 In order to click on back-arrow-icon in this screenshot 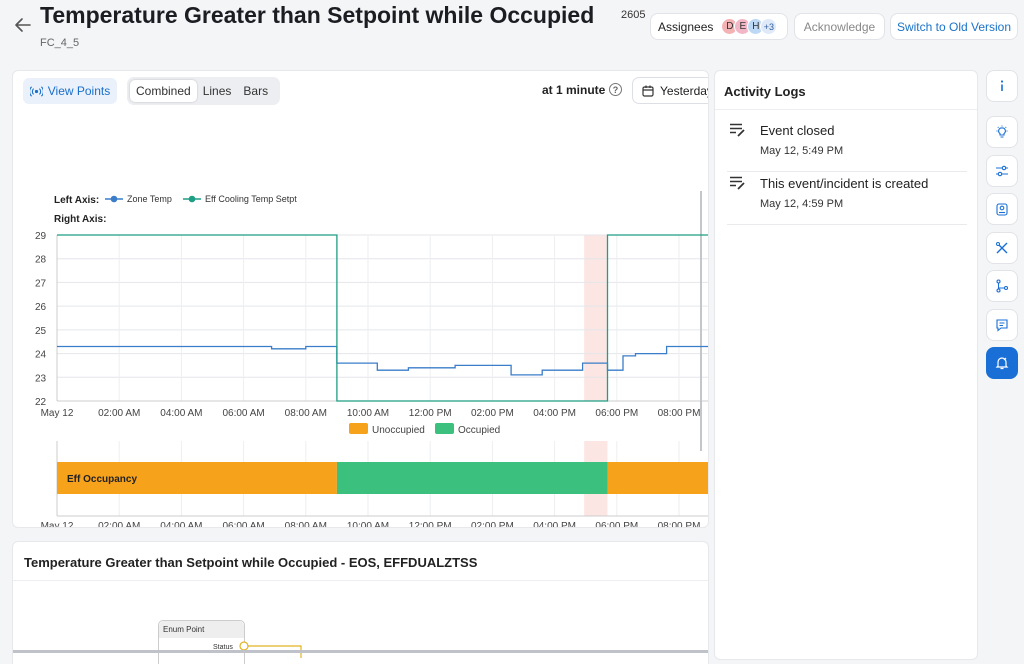, I will do `click(23, 25)`.